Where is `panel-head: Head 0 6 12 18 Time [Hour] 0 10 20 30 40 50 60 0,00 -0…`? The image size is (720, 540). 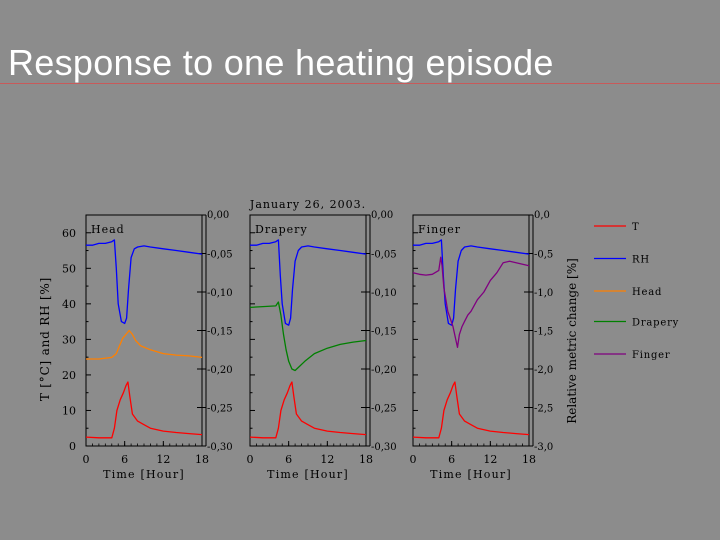 panel-head: Head 0 6 12 18 Time [Hour] 0 10 20 30 40 50 60 0,00 -0… is located at coordinates (147, 345).